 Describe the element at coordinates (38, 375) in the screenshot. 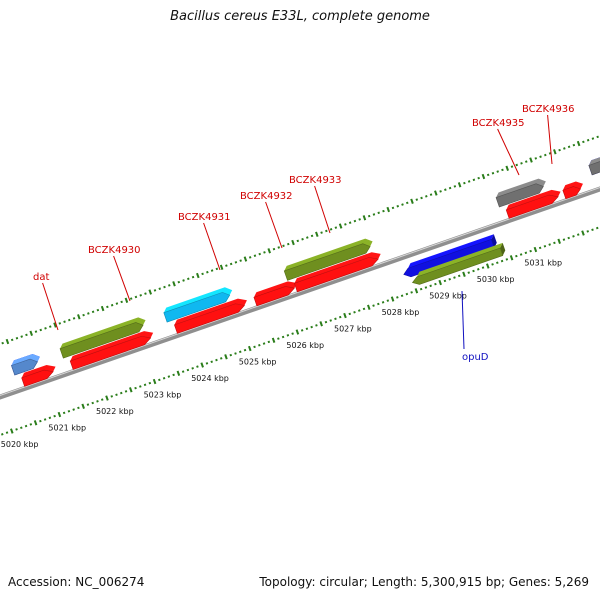

I see `feature-dat-cds` at that location.